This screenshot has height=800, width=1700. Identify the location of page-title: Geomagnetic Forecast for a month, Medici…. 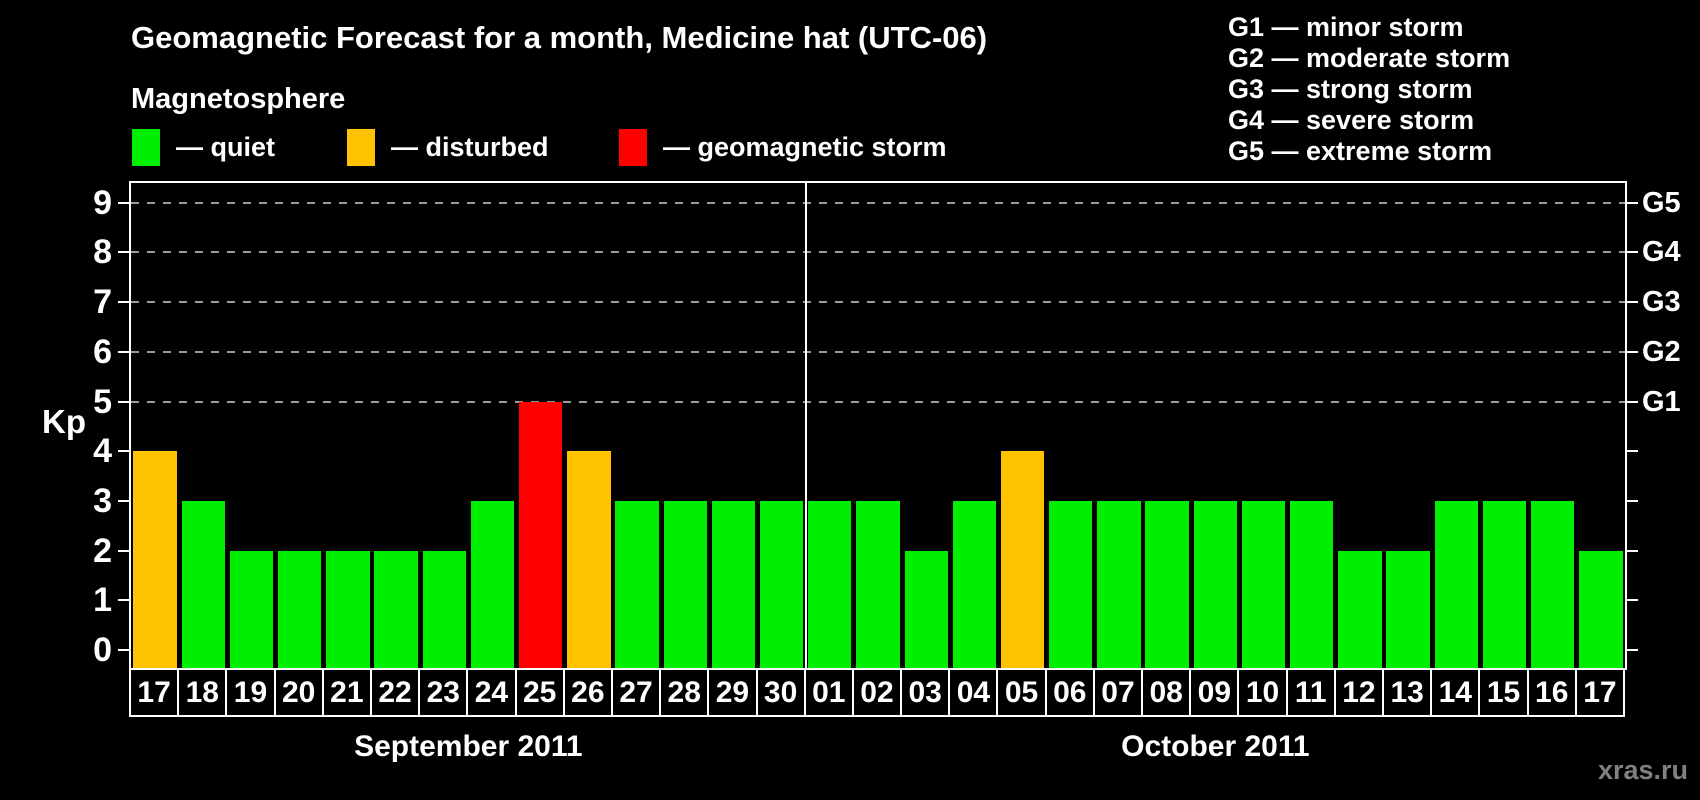
(559, 37).